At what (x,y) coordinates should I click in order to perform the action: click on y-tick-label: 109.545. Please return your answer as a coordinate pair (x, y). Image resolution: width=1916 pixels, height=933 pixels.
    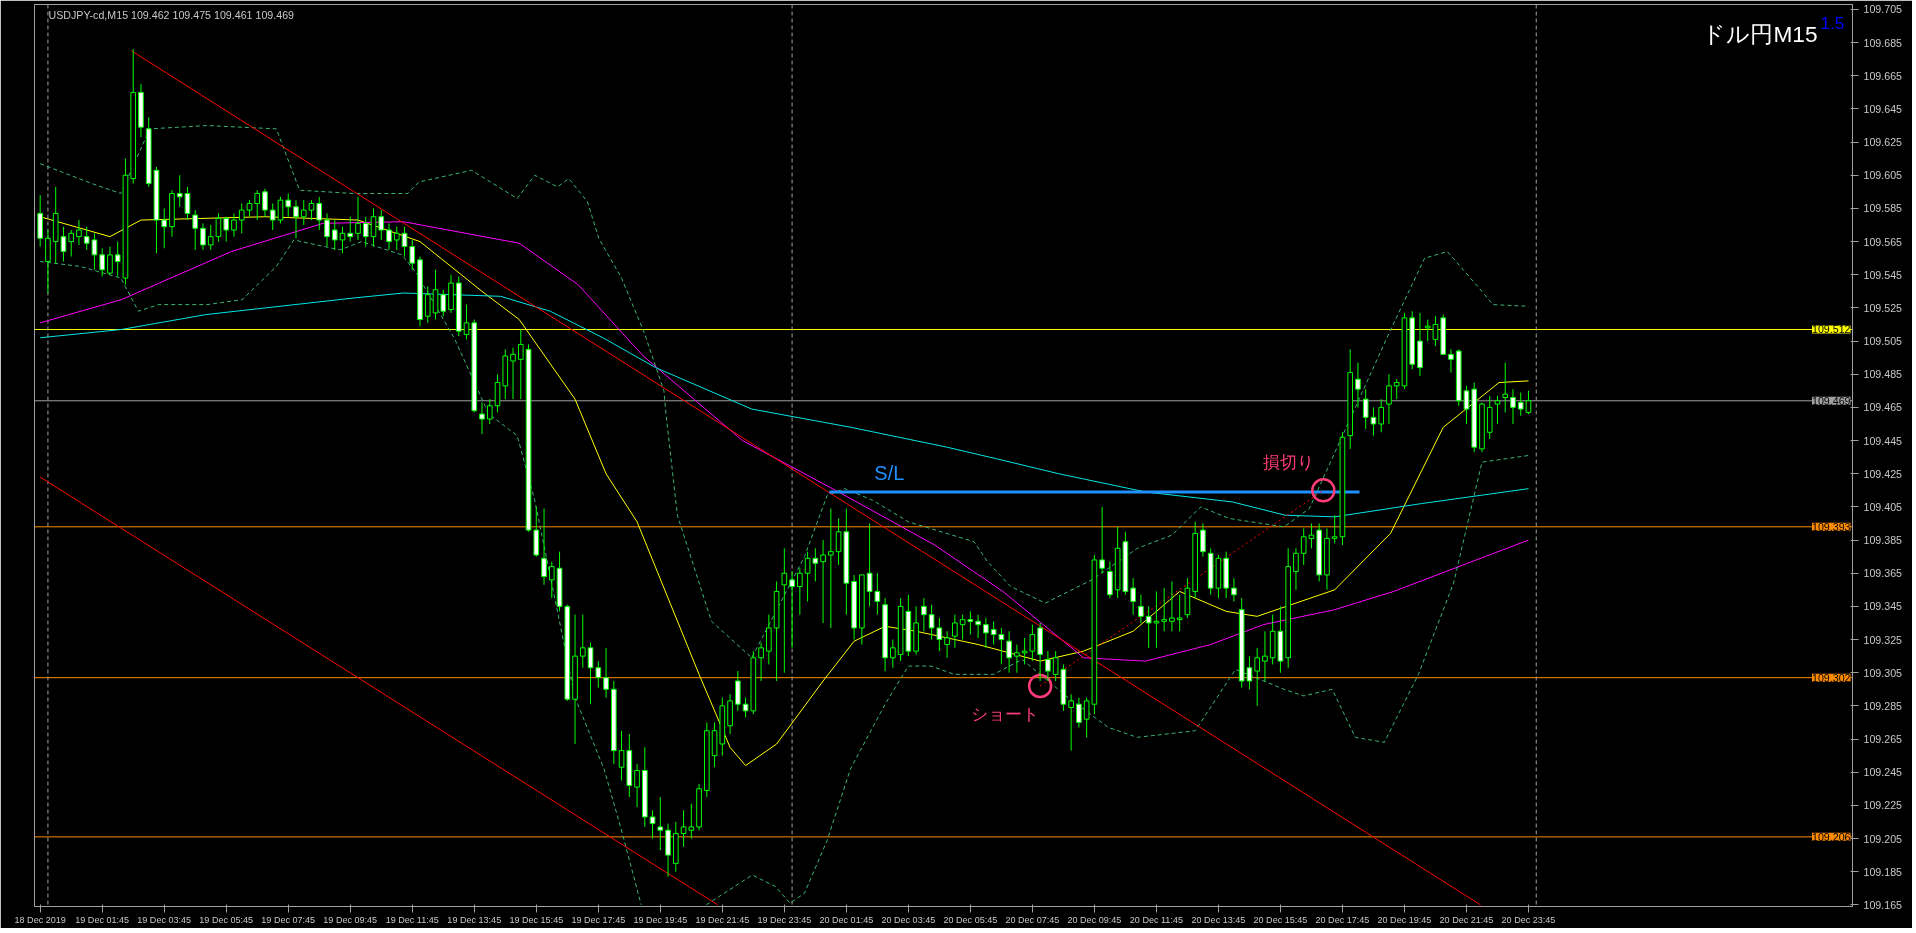
    Looking at the image, I should click on (1883, 274).